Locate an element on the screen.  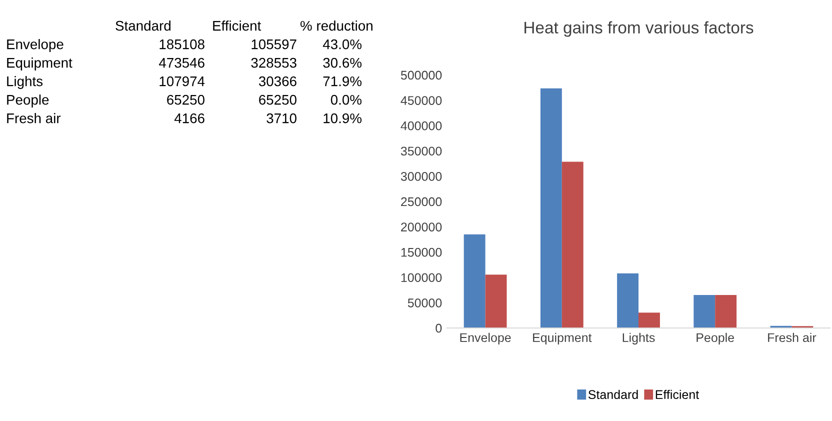
text: 30366 is located at coordinates (277, 81).